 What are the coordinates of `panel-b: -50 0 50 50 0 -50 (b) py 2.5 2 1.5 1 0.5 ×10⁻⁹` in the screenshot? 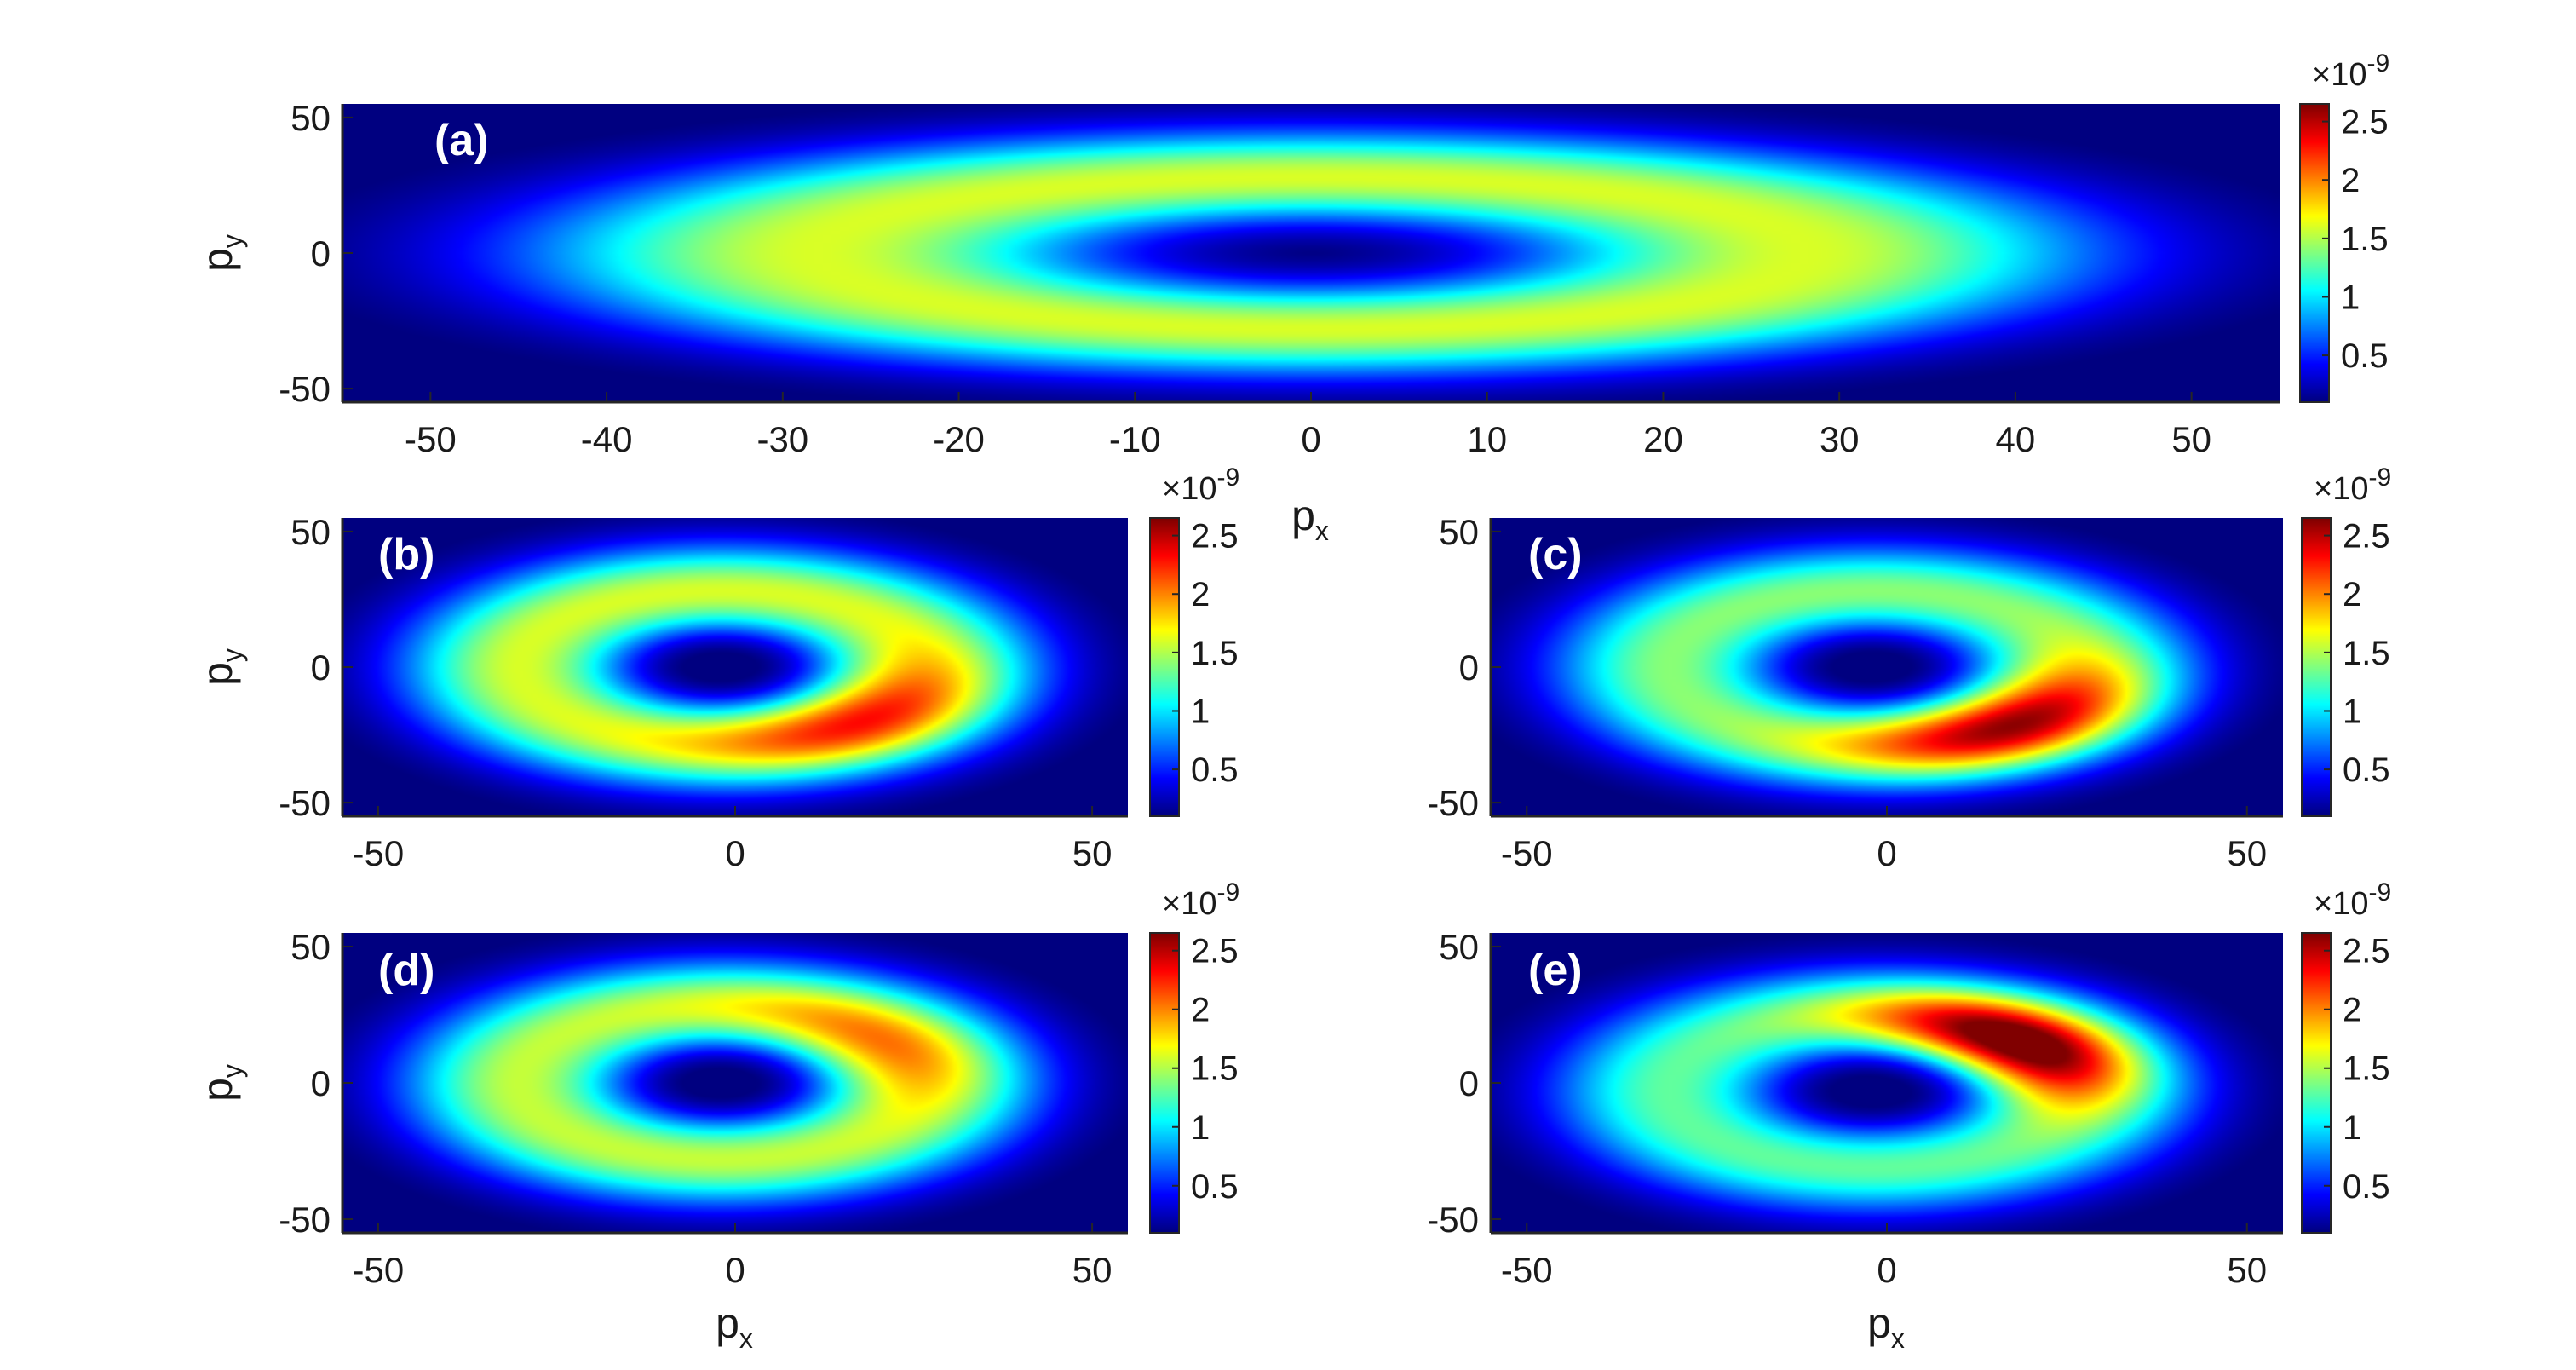 It's located at (716, 668).